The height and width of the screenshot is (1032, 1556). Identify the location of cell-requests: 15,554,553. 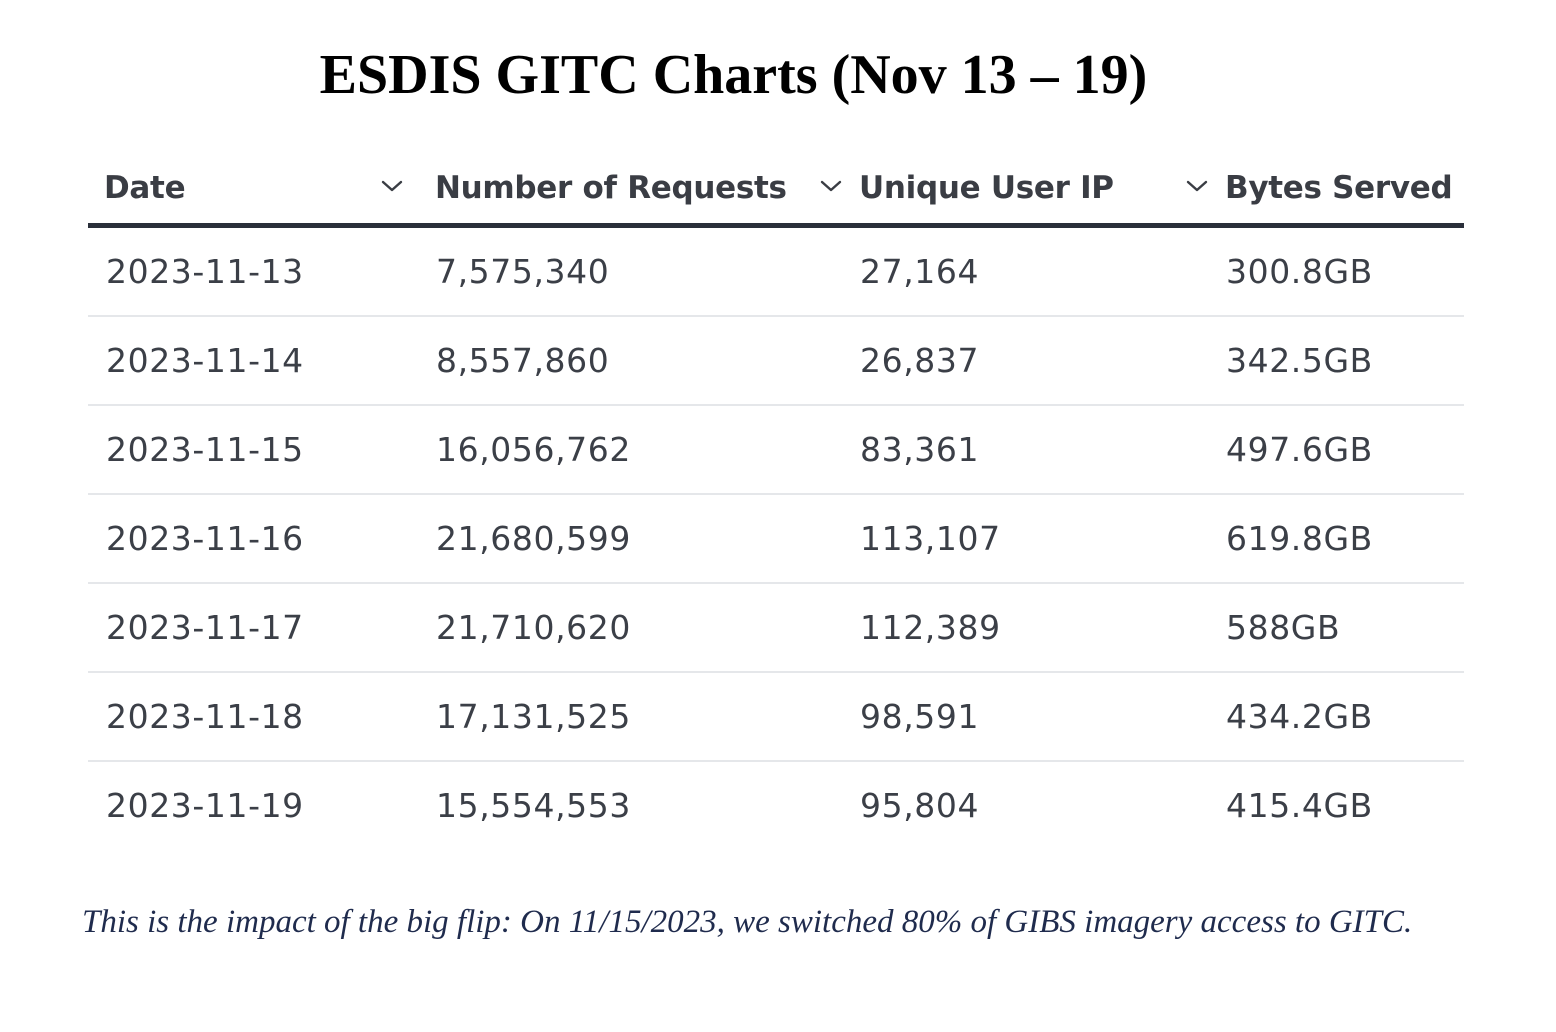
(630, 805).